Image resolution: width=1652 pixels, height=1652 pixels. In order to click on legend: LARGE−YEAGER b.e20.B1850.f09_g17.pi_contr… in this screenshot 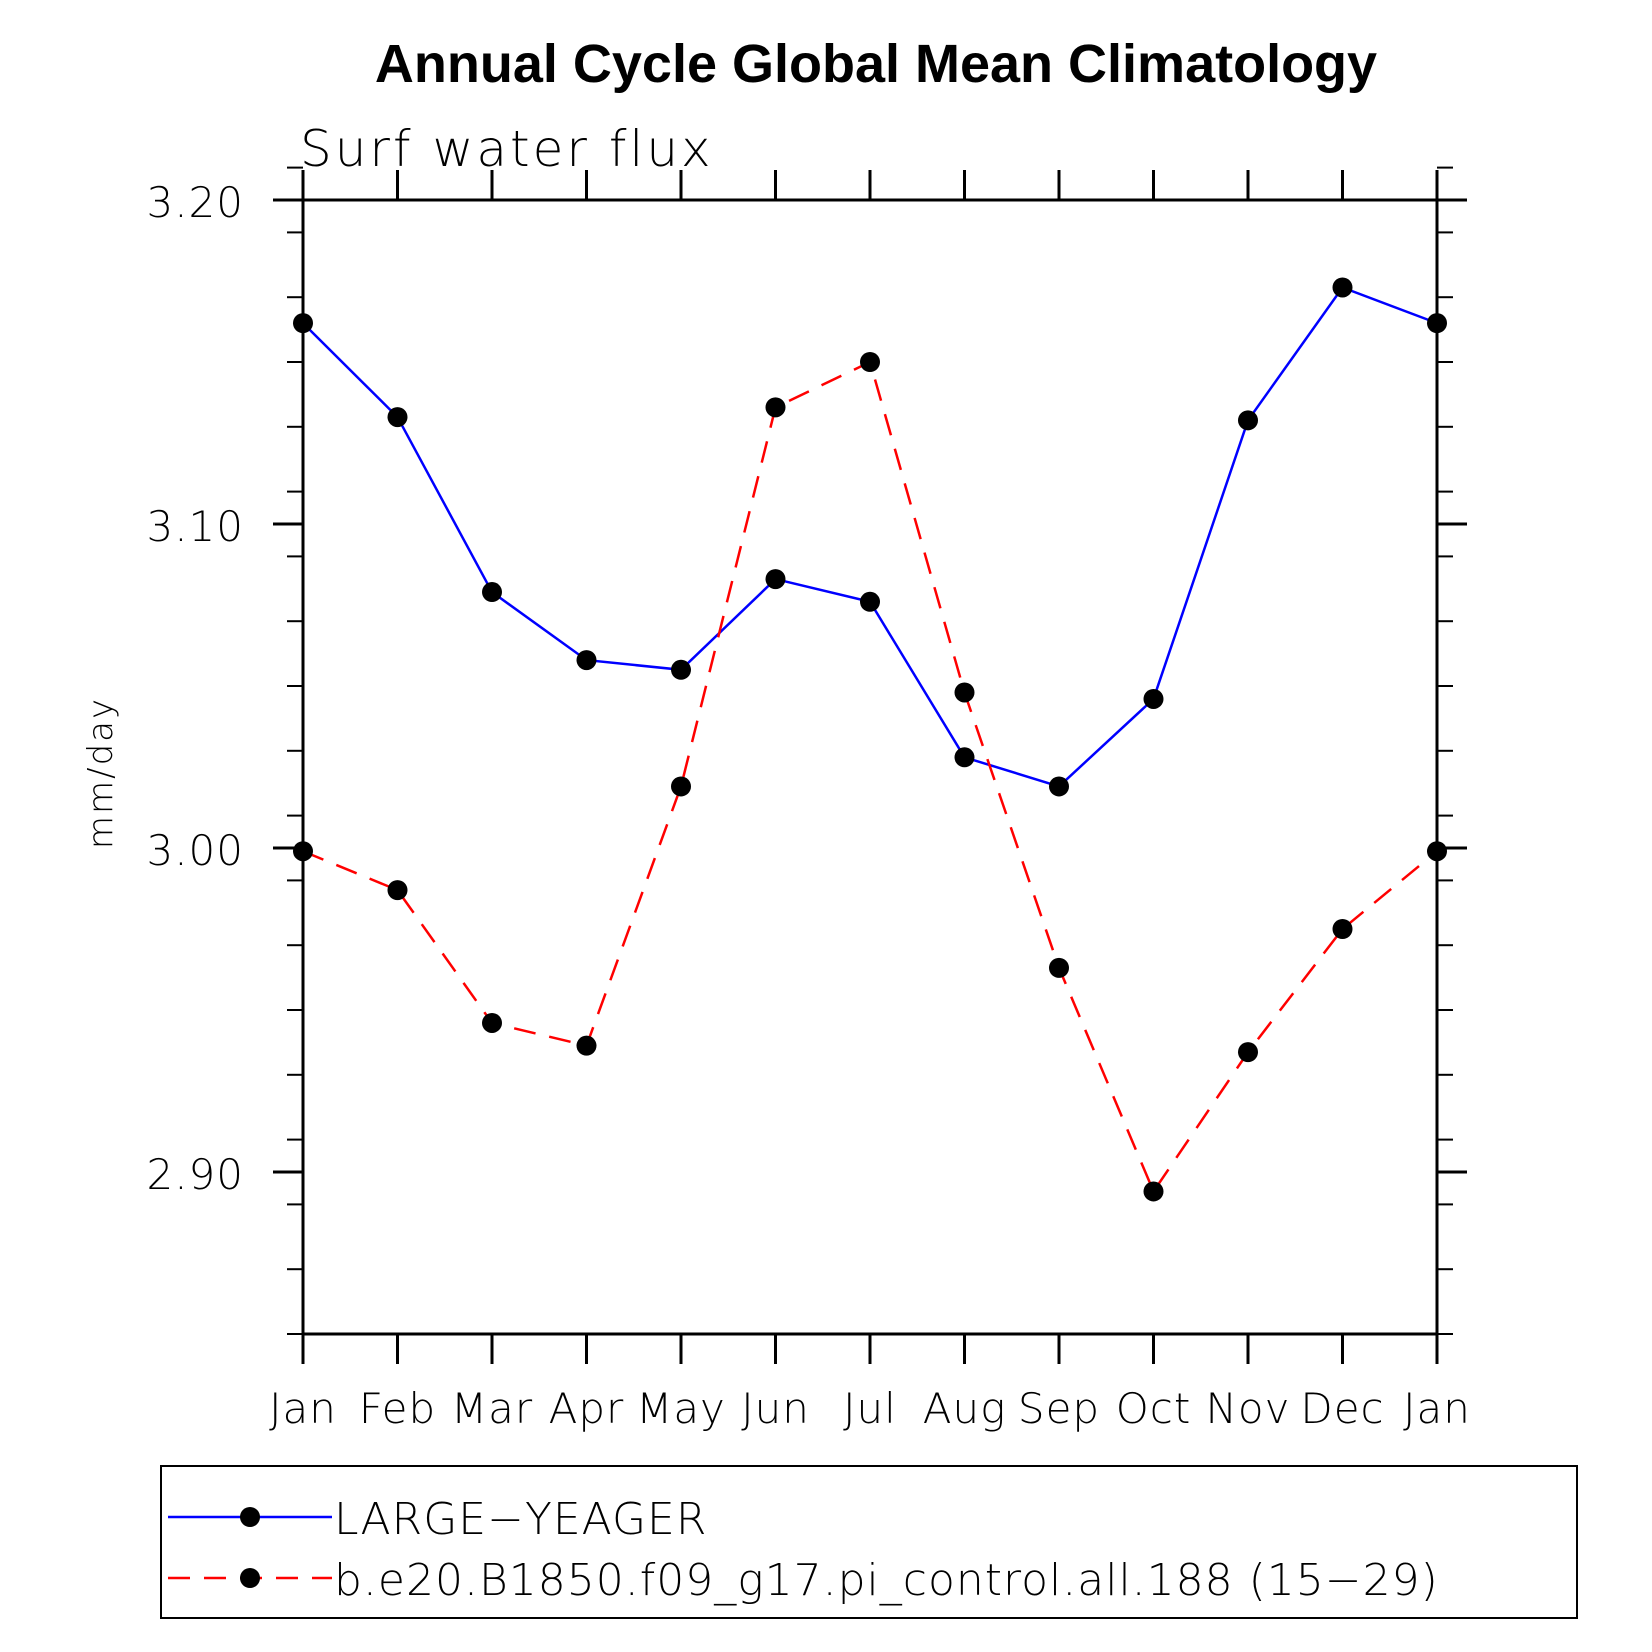, I will do `click(803, 1550)`.